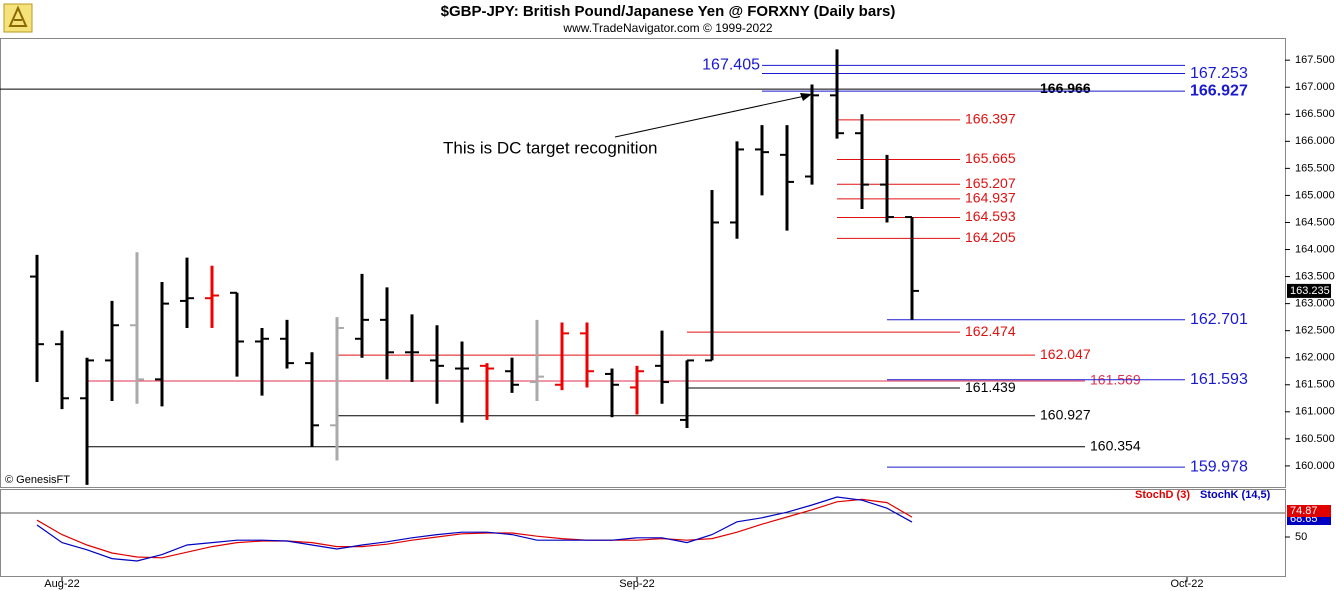 The image size is (1336, 591). I want to click on x-tick-label: Aug-22, so click(61, 584).